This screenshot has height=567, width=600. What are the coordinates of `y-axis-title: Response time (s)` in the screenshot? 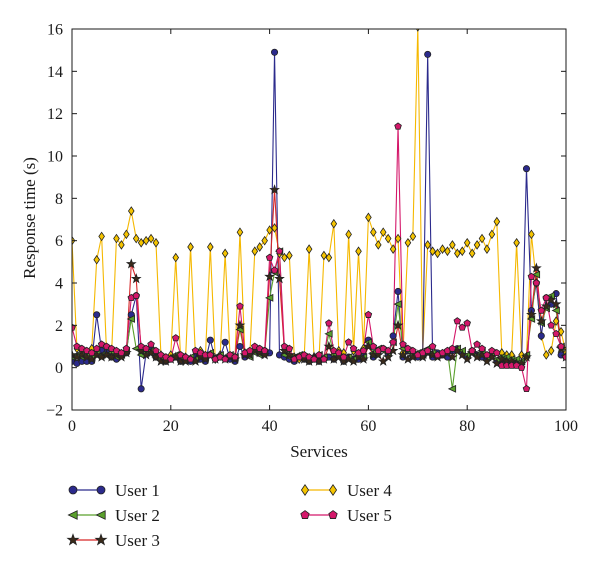 It's located at (29, 218).